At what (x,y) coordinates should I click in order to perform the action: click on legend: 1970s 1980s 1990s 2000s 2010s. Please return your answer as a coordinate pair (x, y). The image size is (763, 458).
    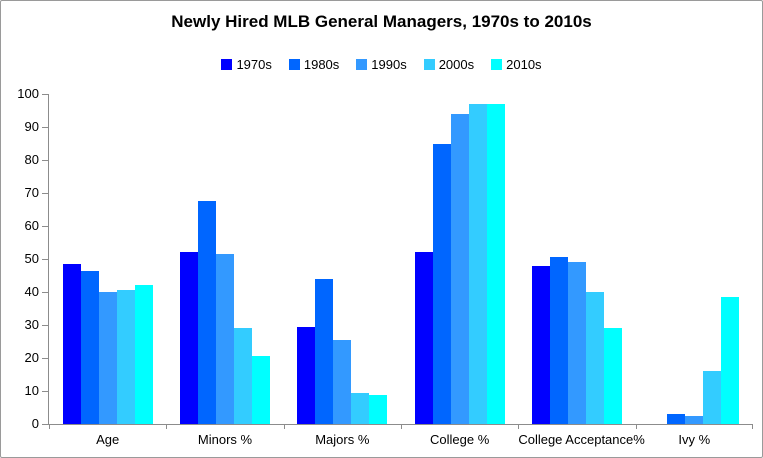
    Looking at the image, I should click on (381, 64).